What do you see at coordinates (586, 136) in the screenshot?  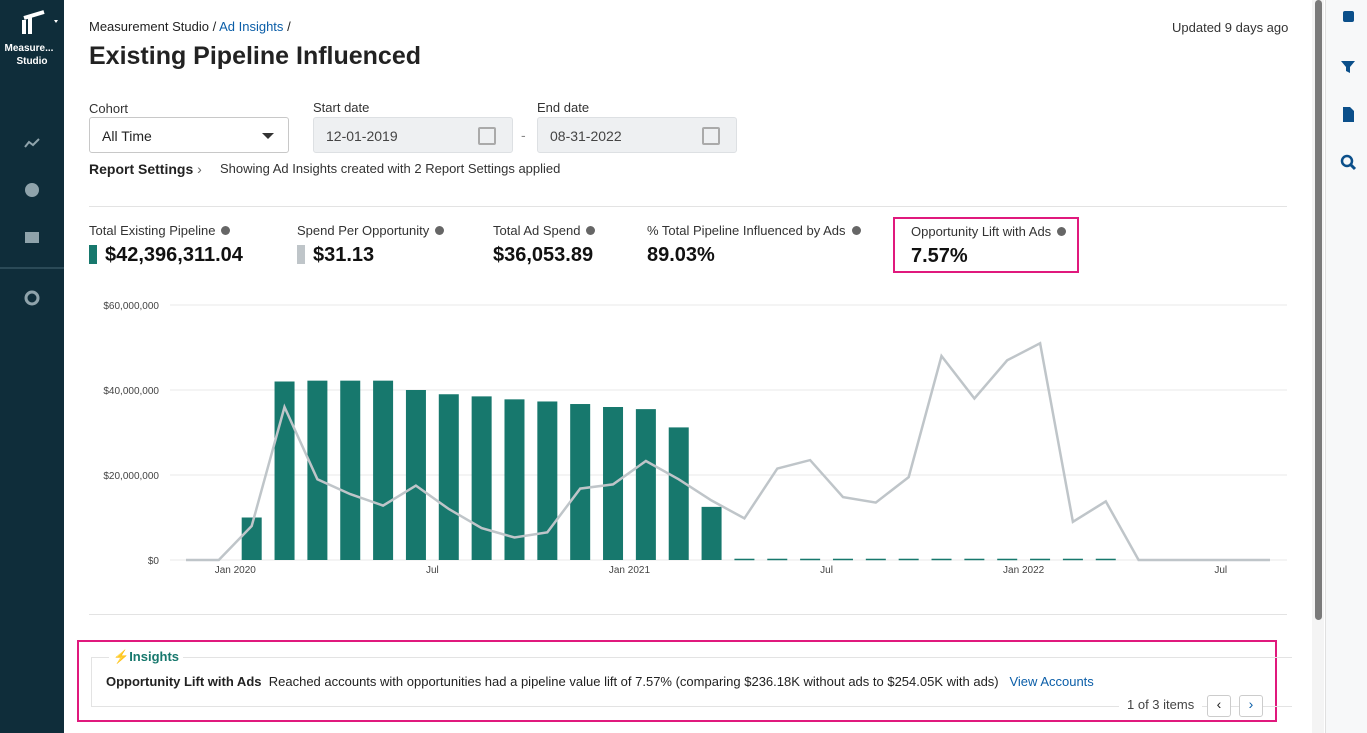 I see `date-value: 08-31-2022` at bounding box center [586, 136].